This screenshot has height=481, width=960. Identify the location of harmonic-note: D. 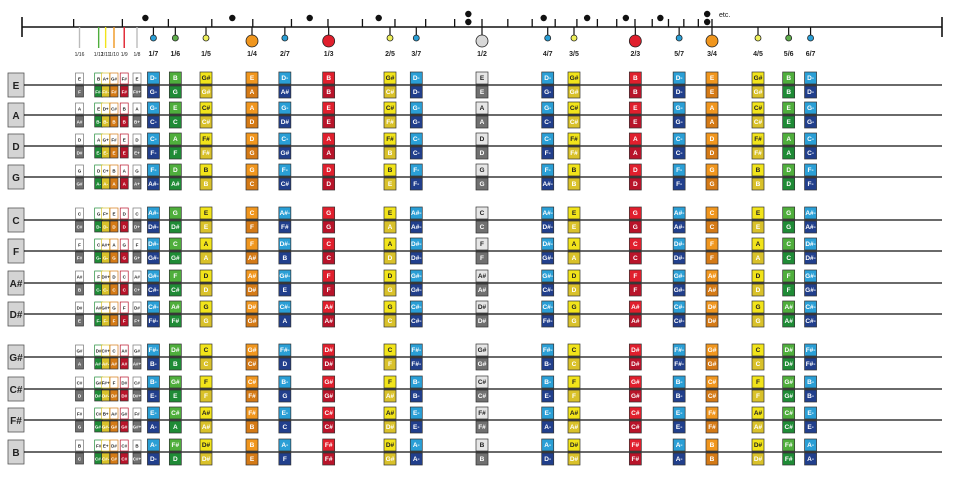
(328, 170).